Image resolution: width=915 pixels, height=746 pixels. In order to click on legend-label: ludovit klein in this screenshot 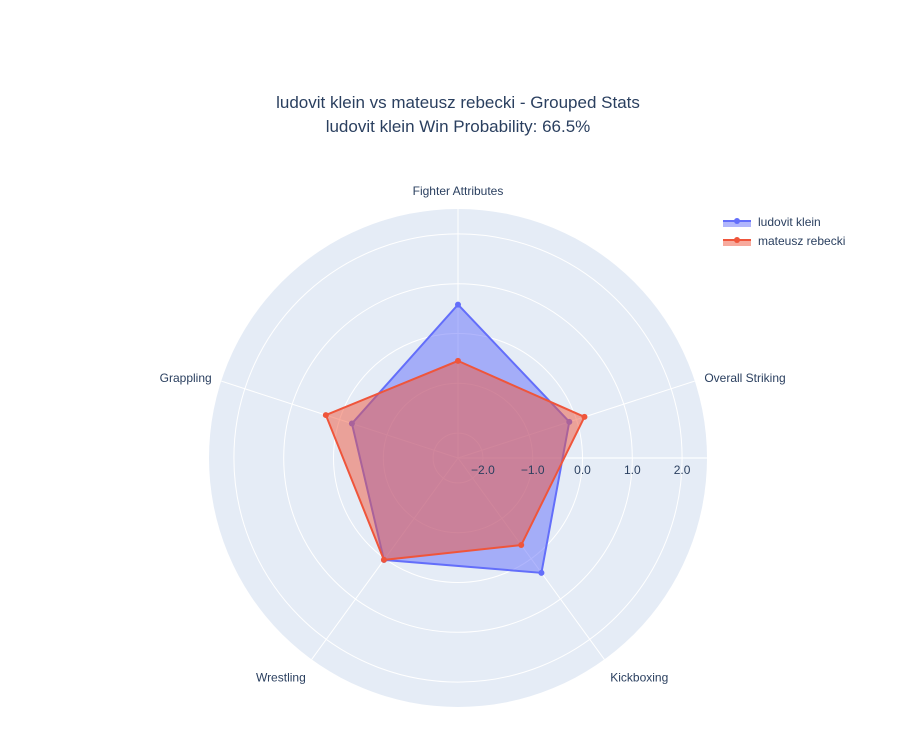, I will do `click(789, 222)`.